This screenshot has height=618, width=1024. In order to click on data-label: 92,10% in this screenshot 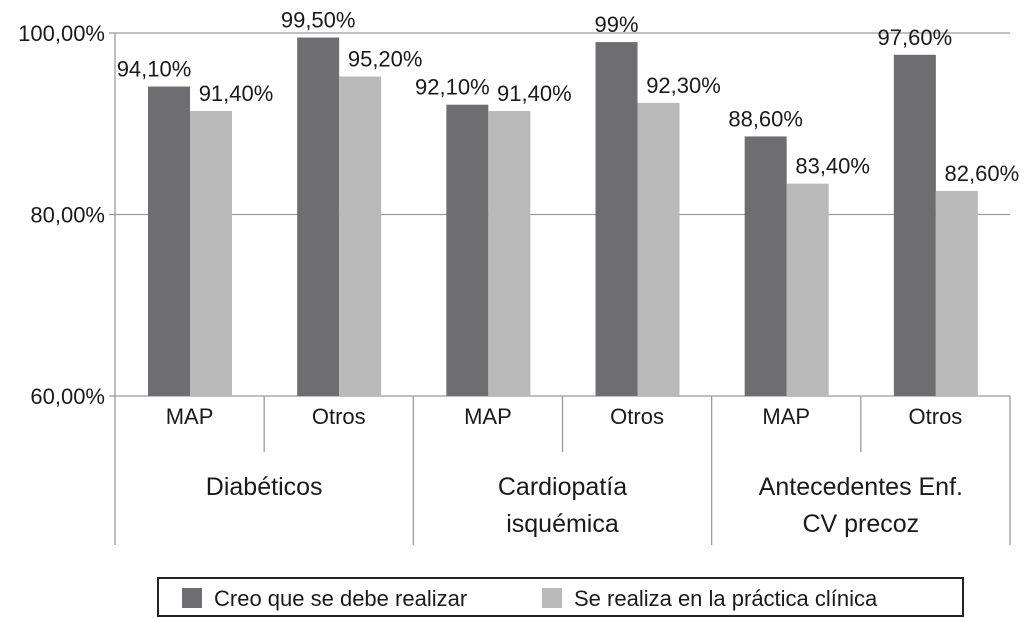, I will do `click(452, 87)`.